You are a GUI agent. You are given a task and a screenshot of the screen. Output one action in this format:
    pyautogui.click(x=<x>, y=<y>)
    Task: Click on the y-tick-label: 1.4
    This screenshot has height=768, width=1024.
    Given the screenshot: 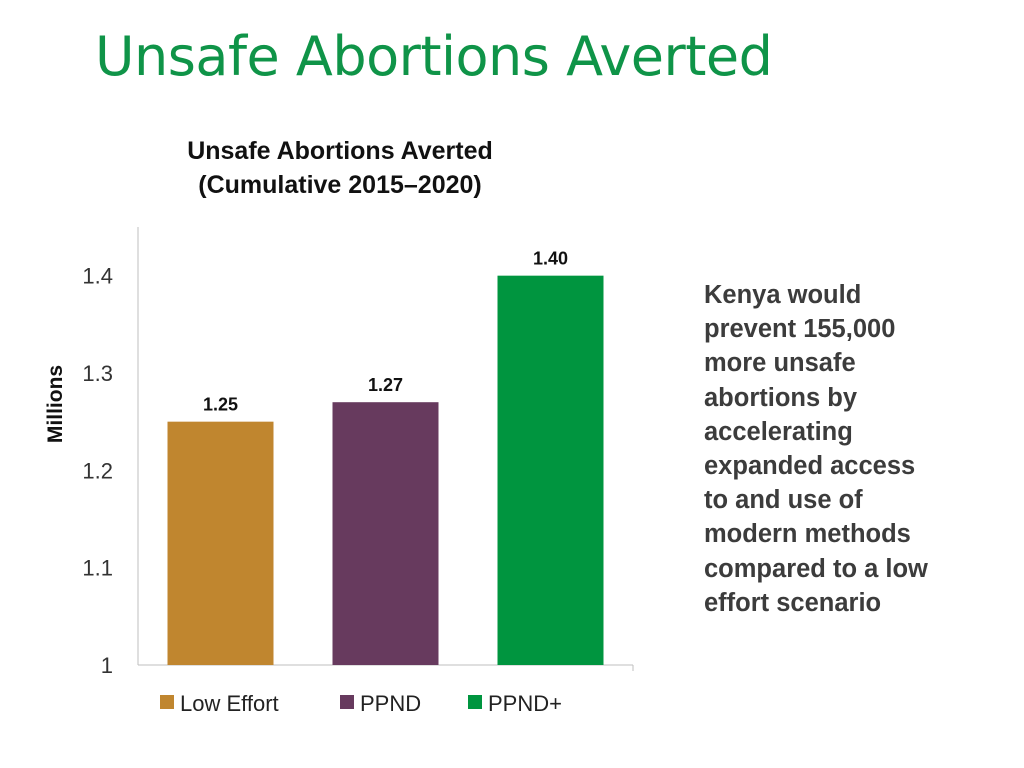 What is the action you would take?
    pyautogui.click(x=97, y=276)
    